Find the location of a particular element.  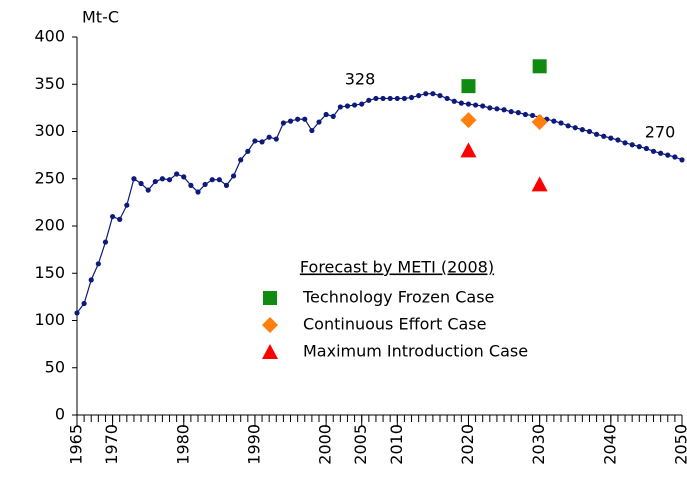

y-tick-label: 350 is located at coordinates (49, 83).